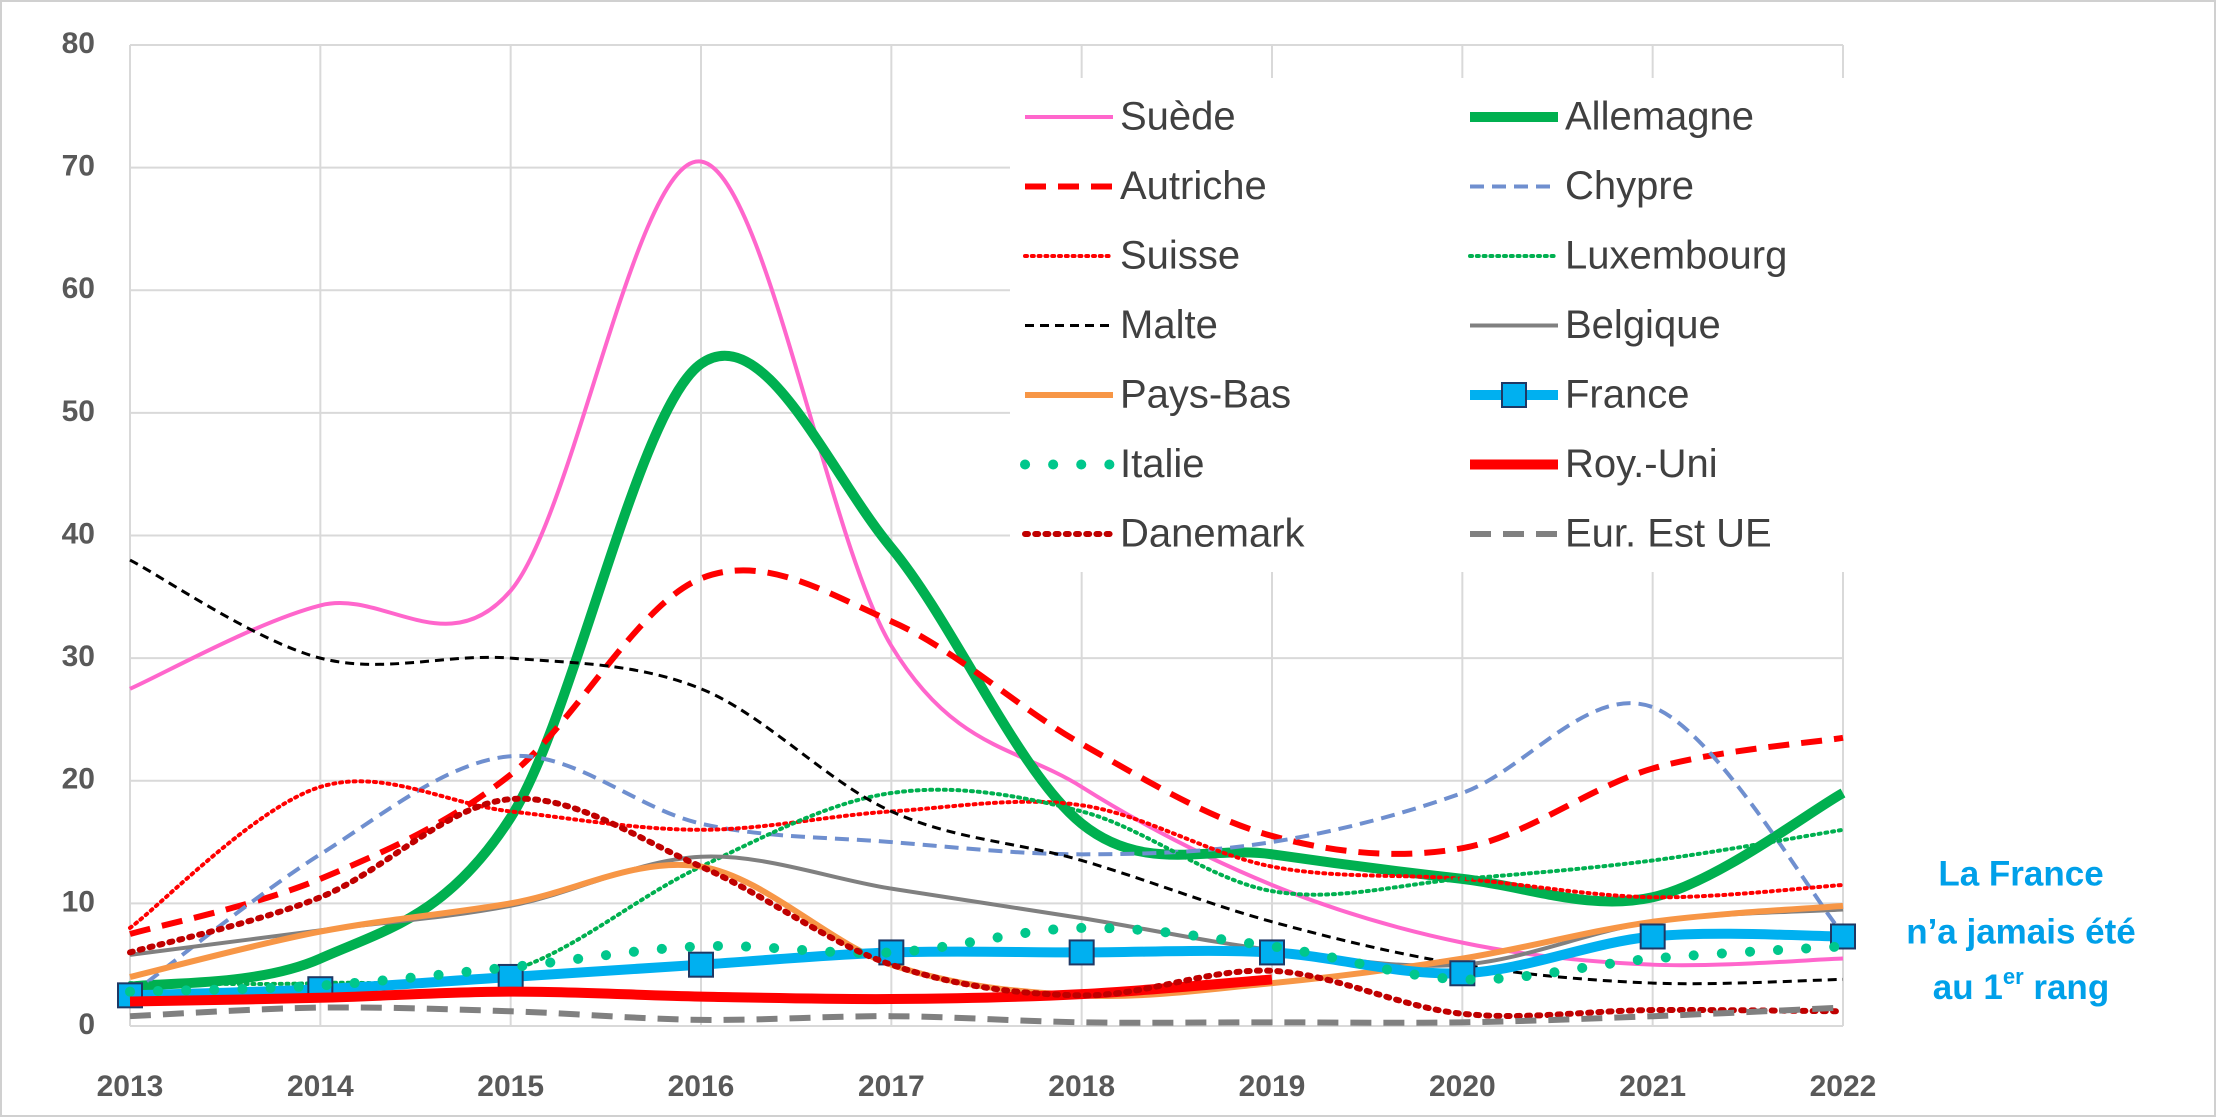 This screenshot has height=1117, width=2216. I want to click on legend-label: Chypre, so click(1629, 186).